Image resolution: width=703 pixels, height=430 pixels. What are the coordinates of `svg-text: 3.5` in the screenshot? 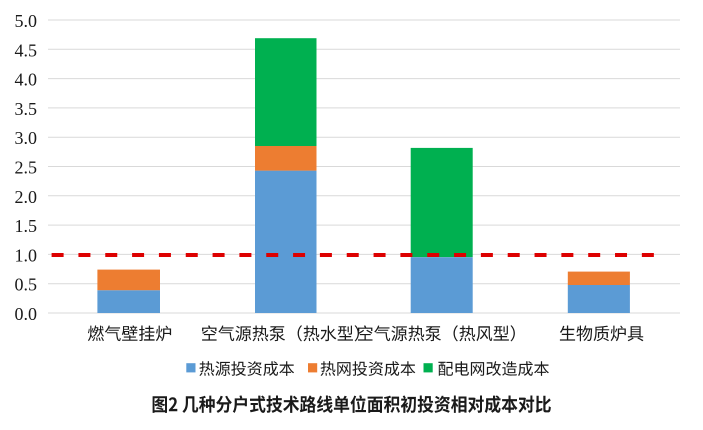 It's located at (26, 109).